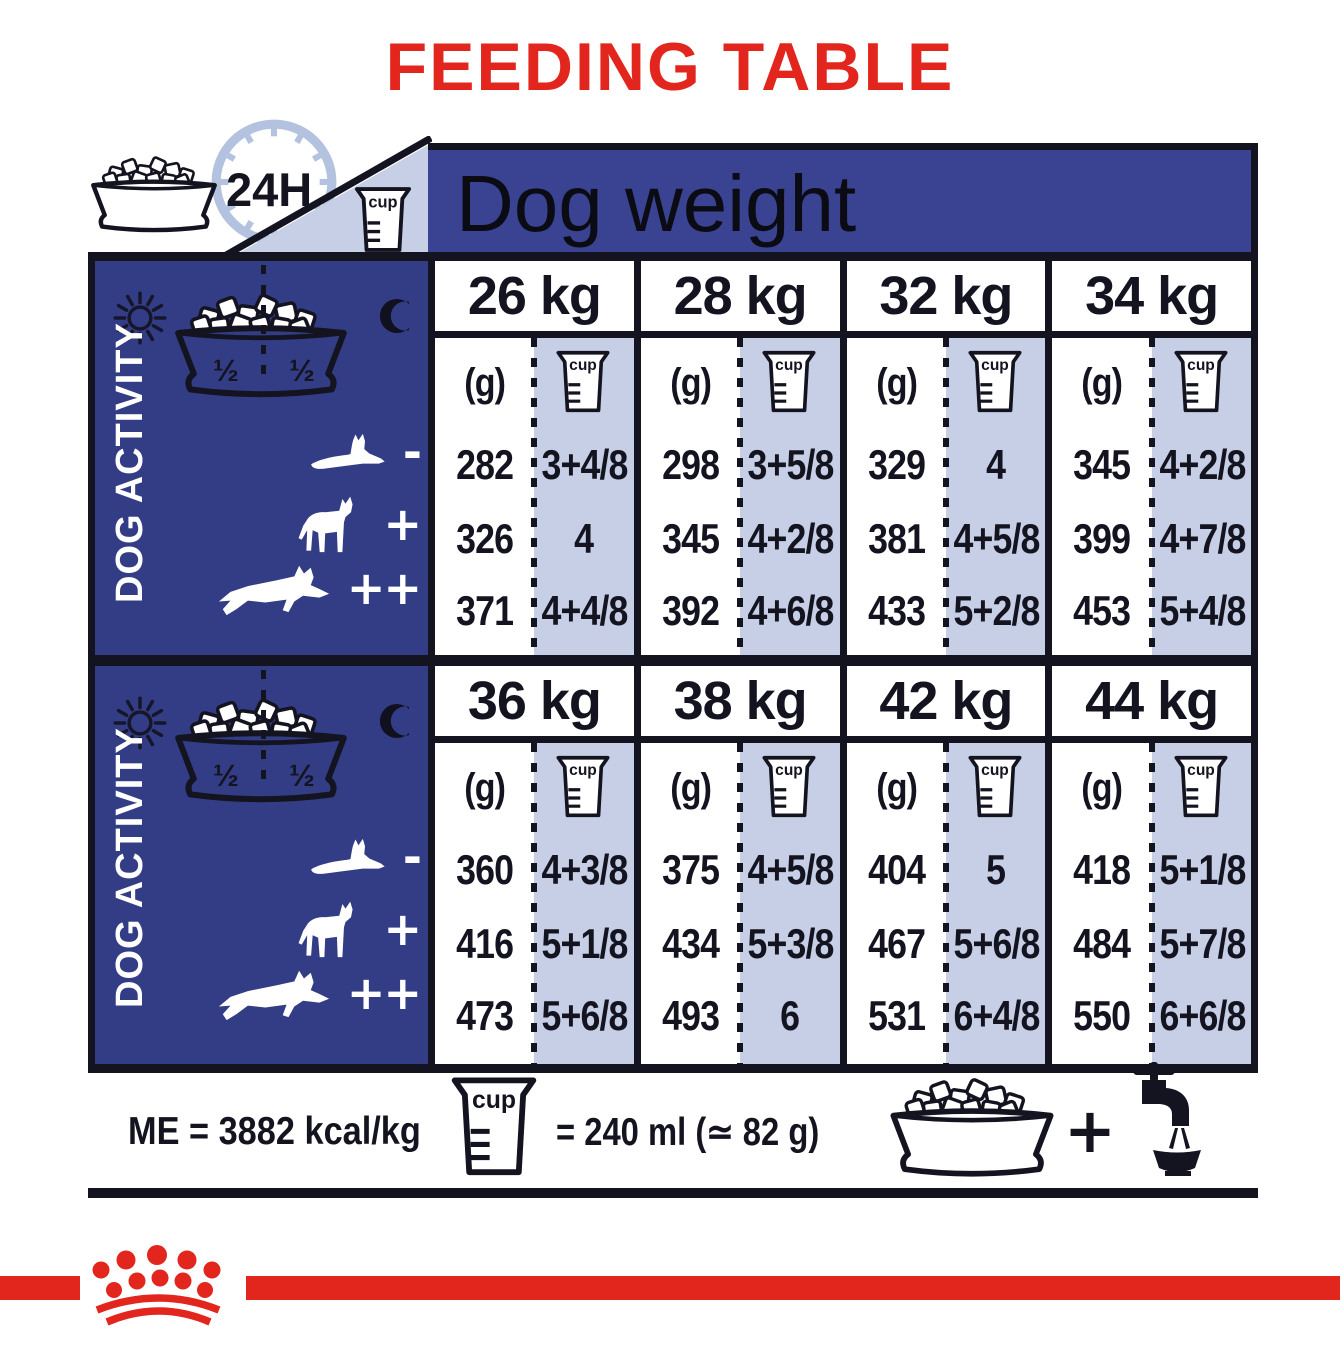  Describe the element at coordinates (740, 903) in the screenshot. I see `weight-data: (g) cup 375 4+5/8 434 5+3/8 493 6` at that location.